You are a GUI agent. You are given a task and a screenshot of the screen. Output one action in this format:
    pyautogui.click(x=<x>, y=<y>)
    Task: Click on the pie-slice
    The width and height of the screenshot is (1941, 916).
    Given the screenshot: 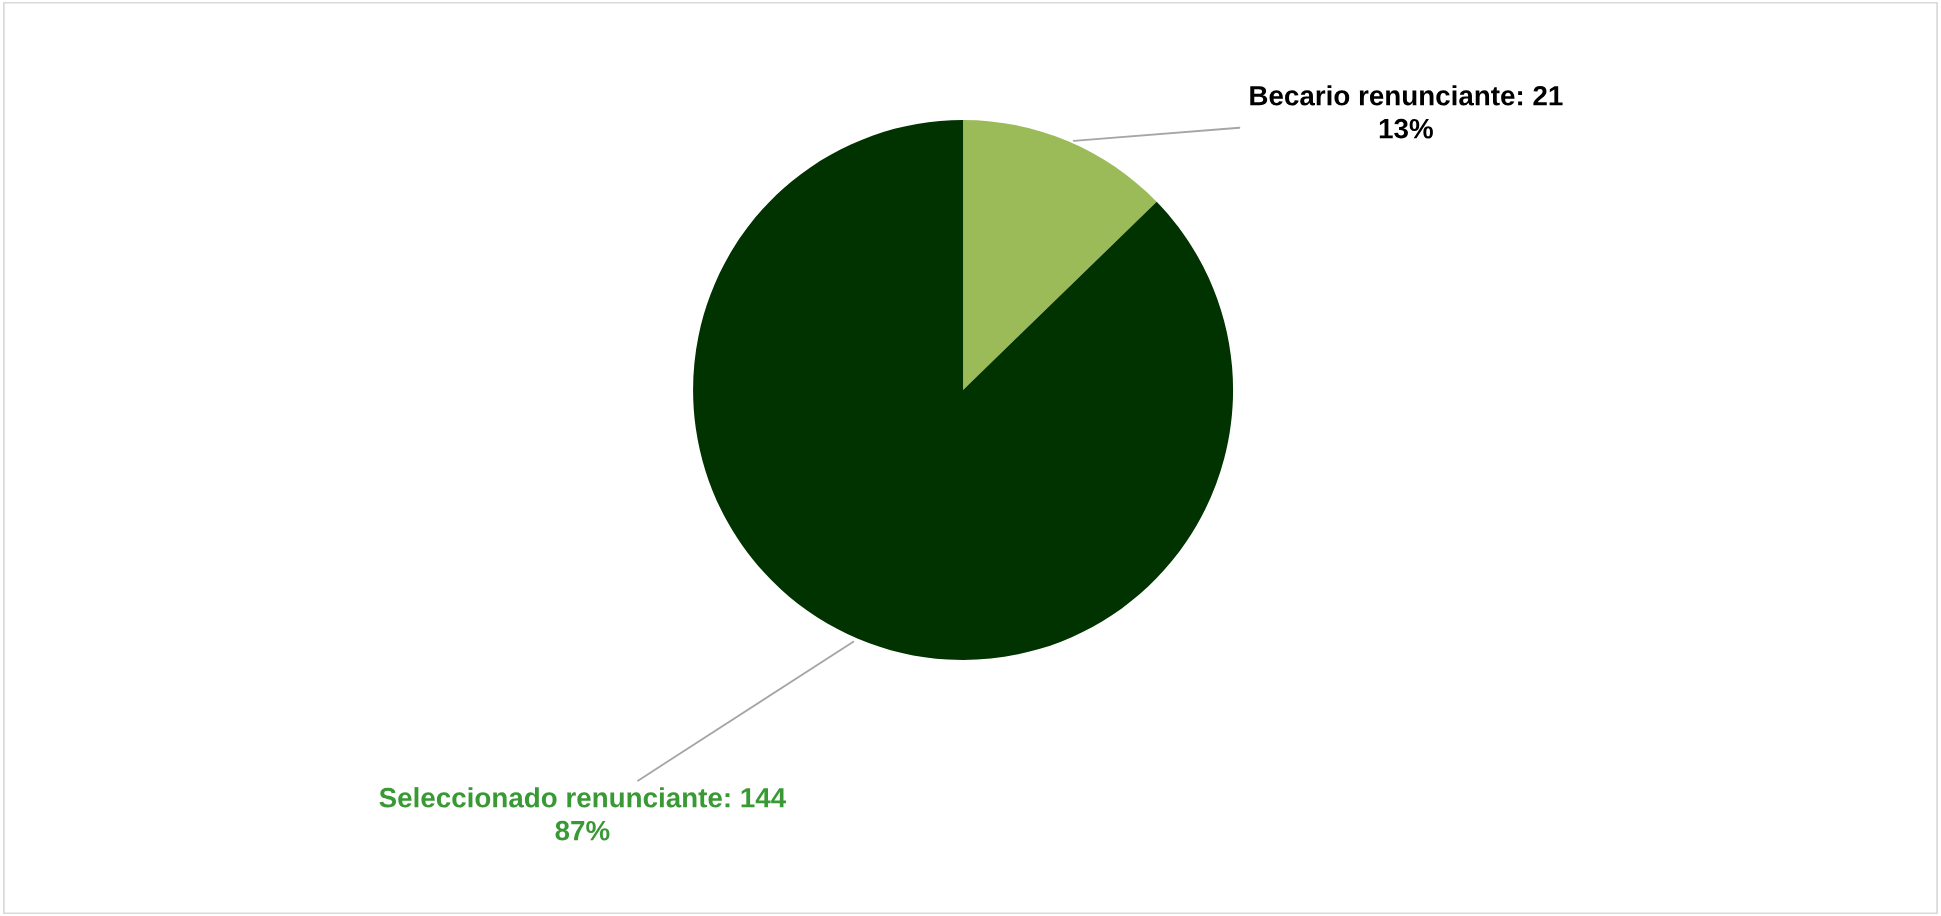 What is the action you would take?
    pyautogui.click(x=1060, y=254)
    